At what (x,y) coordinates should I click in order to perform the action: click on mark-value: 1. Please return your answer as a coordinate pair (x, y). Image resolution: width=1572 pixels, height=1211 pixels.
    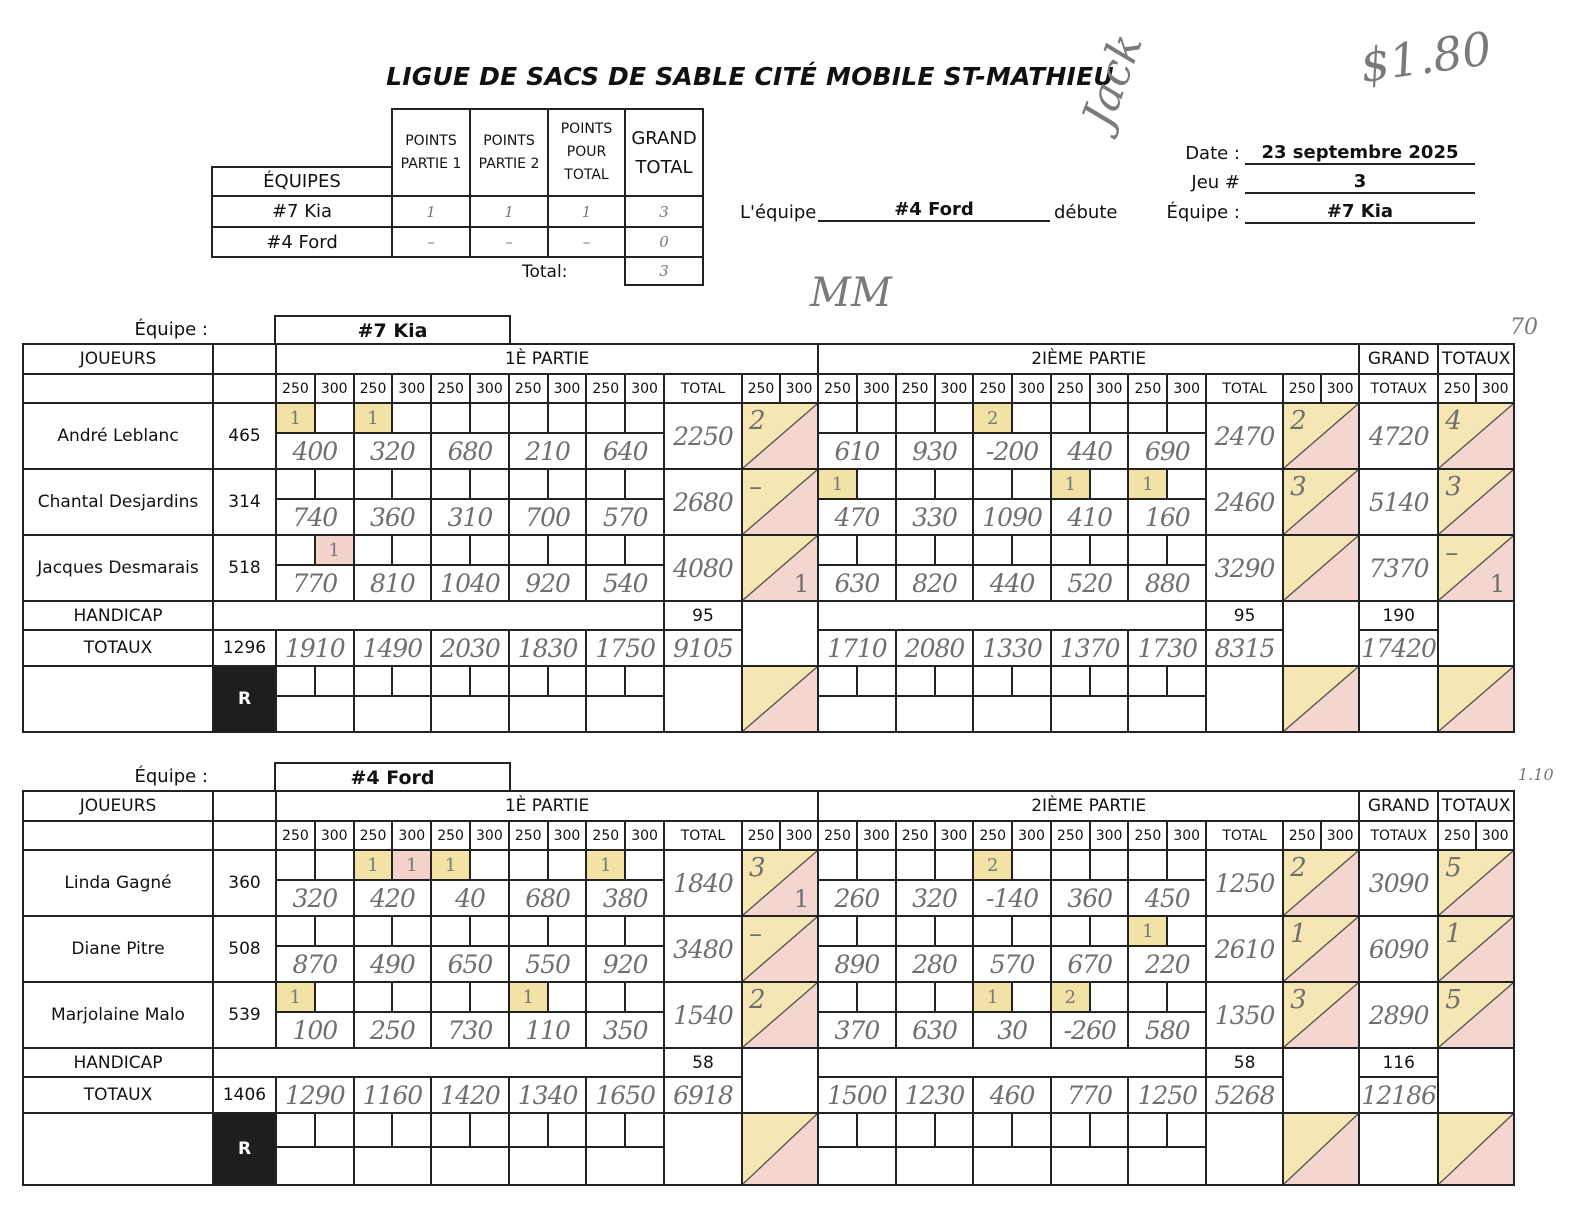
    Looking at the image, I should click on (606, 865).